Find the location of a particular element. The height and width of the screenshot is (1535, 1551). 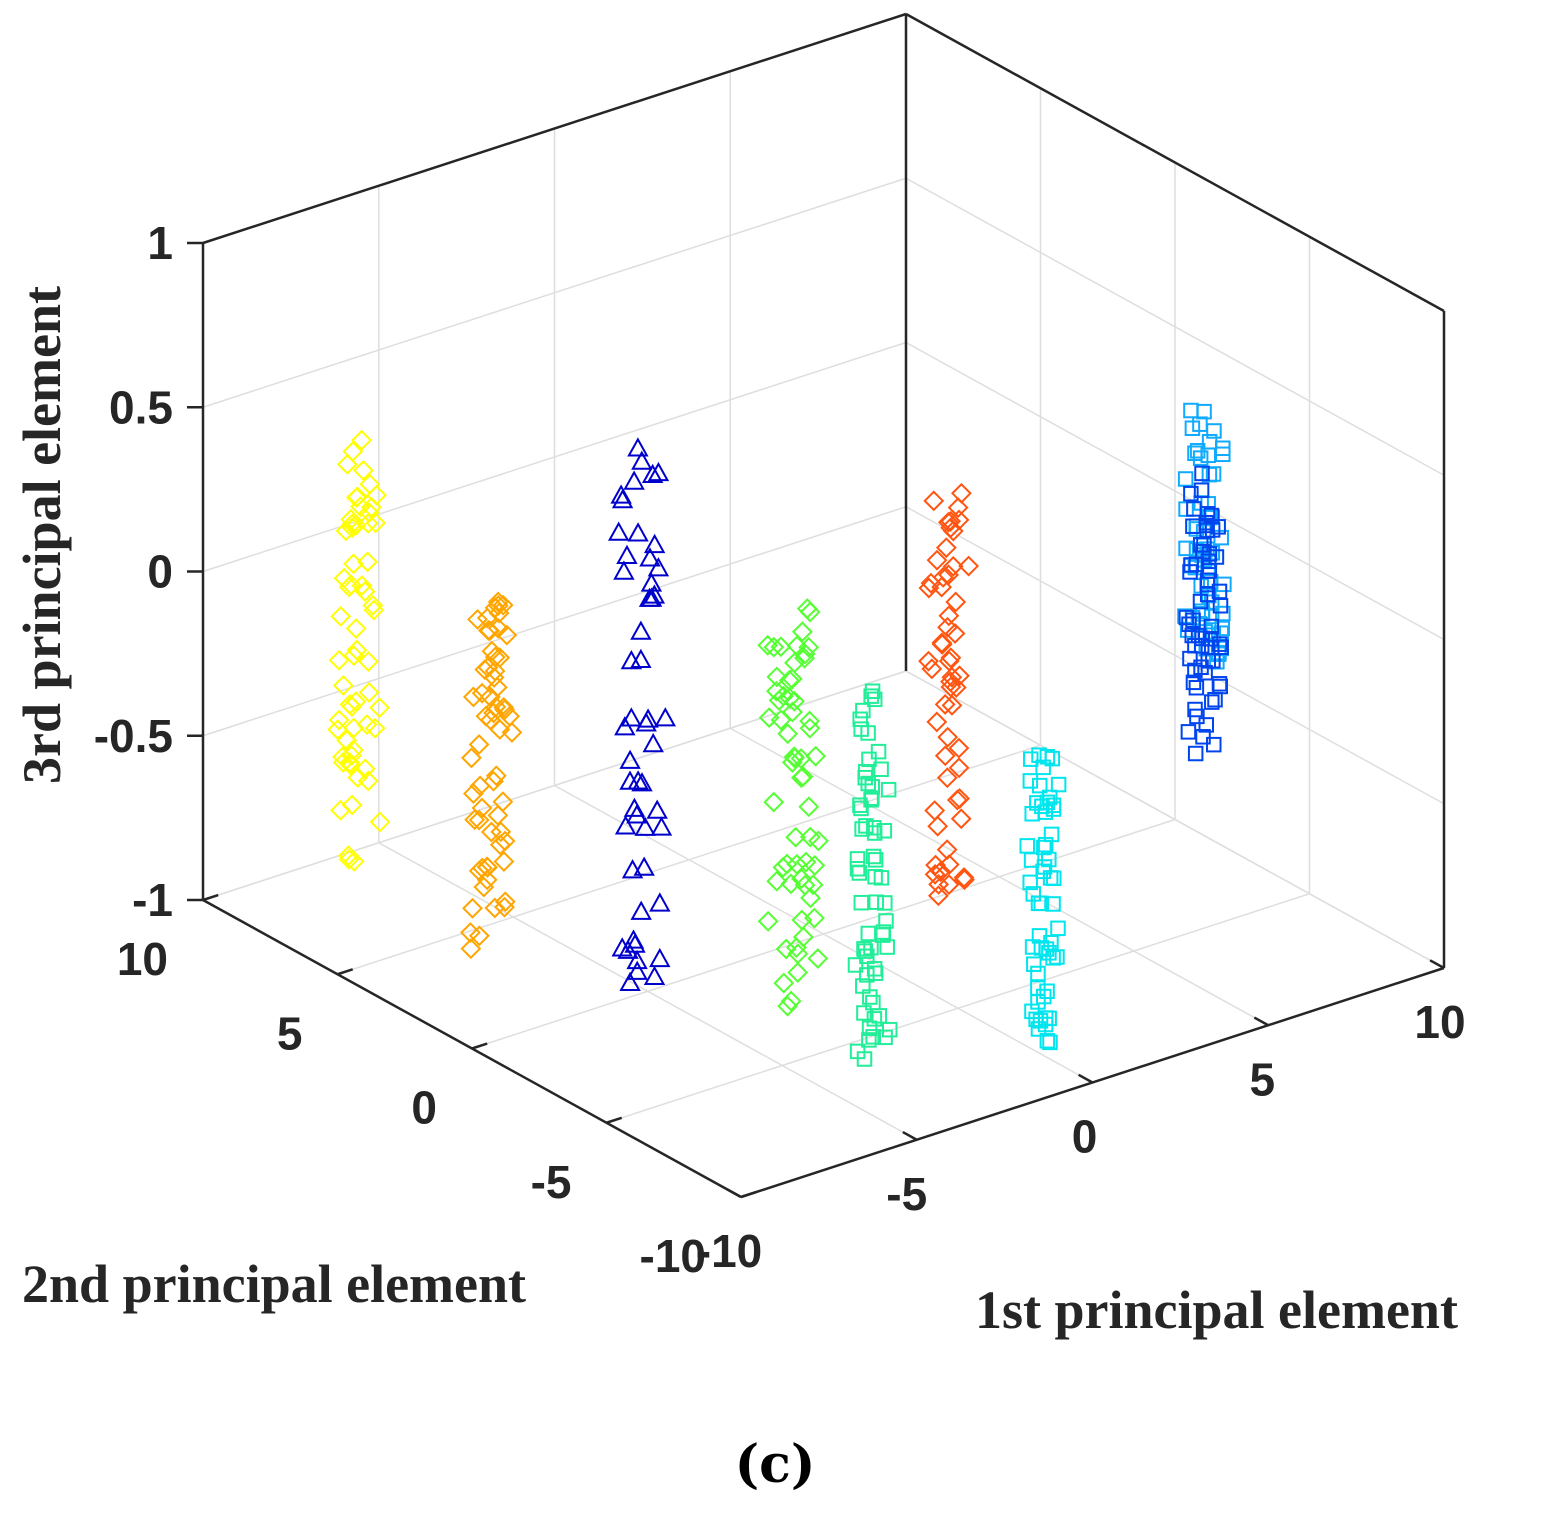

z-axis-label: 3rd principal element is located at coordinates (42, 535).